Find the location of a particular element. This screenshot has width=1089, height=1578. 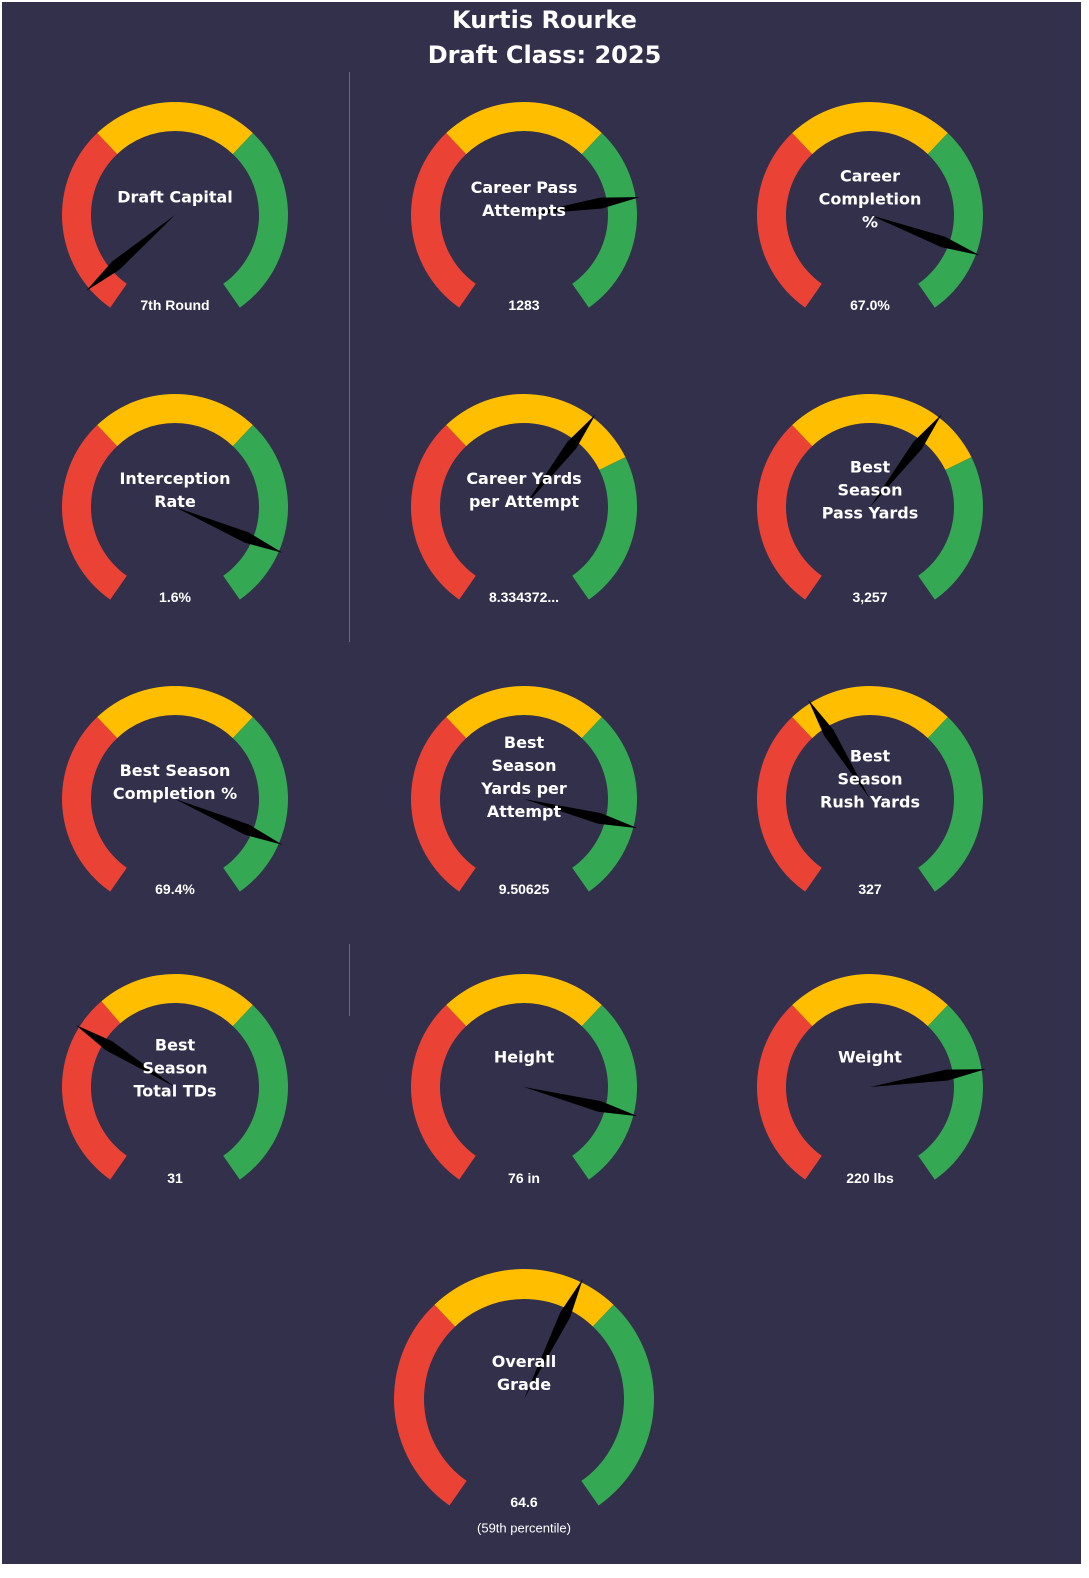

gauge-draft-capital is located at coordinates (175, 205).